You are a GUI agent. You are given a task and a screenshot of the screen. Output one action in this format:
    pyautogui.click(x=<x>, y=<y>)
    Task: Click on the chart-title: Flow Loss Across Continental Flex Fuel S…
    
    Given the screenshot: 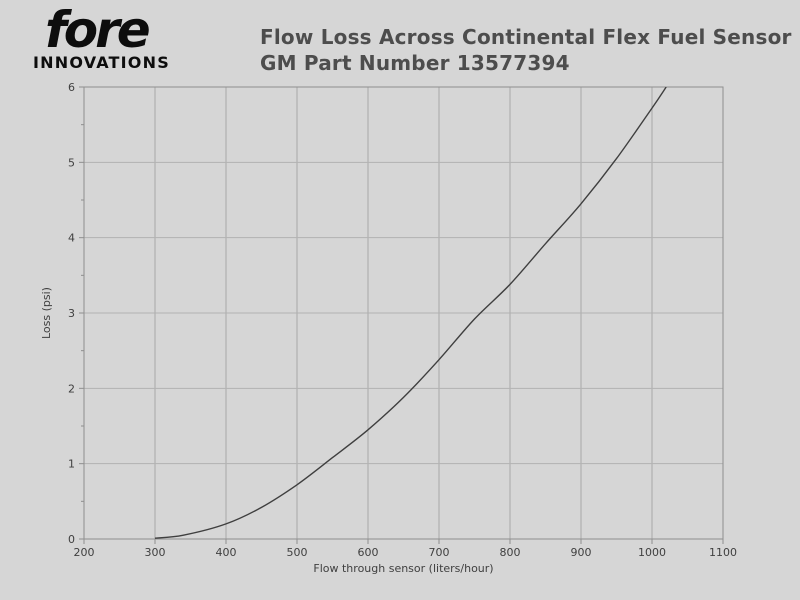 What is the action you would take?
    pyautogui.click(x=526, y=50)
    